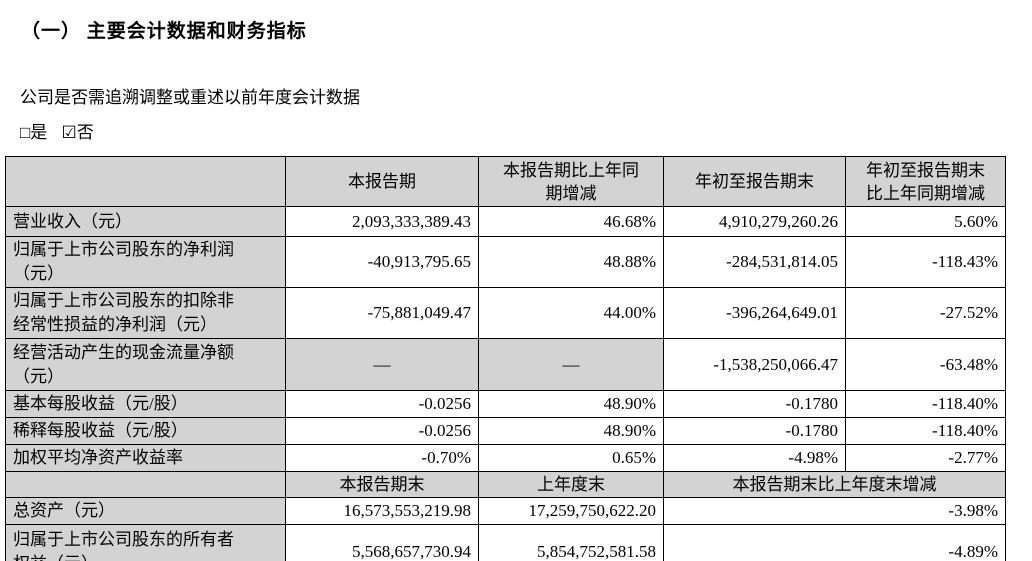  What do you see at coordinates (571, 484) in the screenshot?
I see `header-cell: 上年度末` at bounding box center [571, 484].